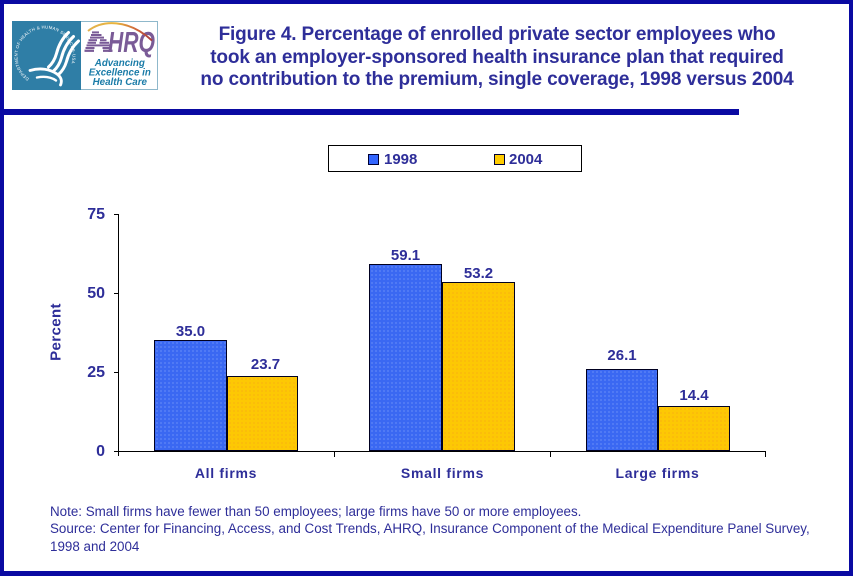 This screenshot has height=576, width=853. I want to click on svg-text: Excellence in, so click(120, 73).